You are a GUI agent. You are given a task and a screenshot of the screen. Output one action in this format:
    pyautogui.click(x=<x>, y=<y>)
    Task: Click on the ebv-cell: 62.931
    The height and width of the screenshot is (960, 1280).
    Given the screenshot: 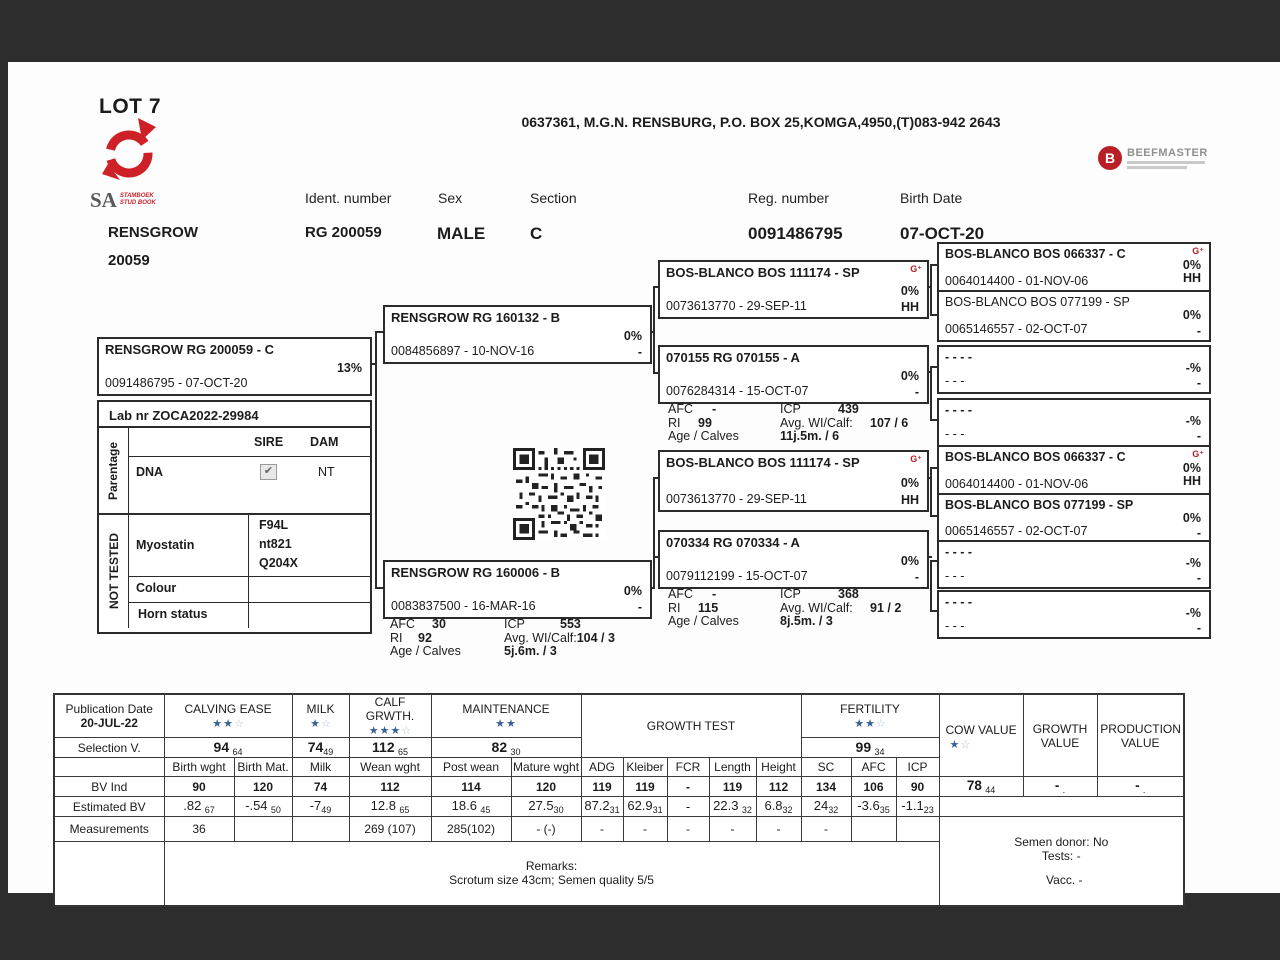 What is the action you would take?
    pyautogui.click(x=645, y=806)
    